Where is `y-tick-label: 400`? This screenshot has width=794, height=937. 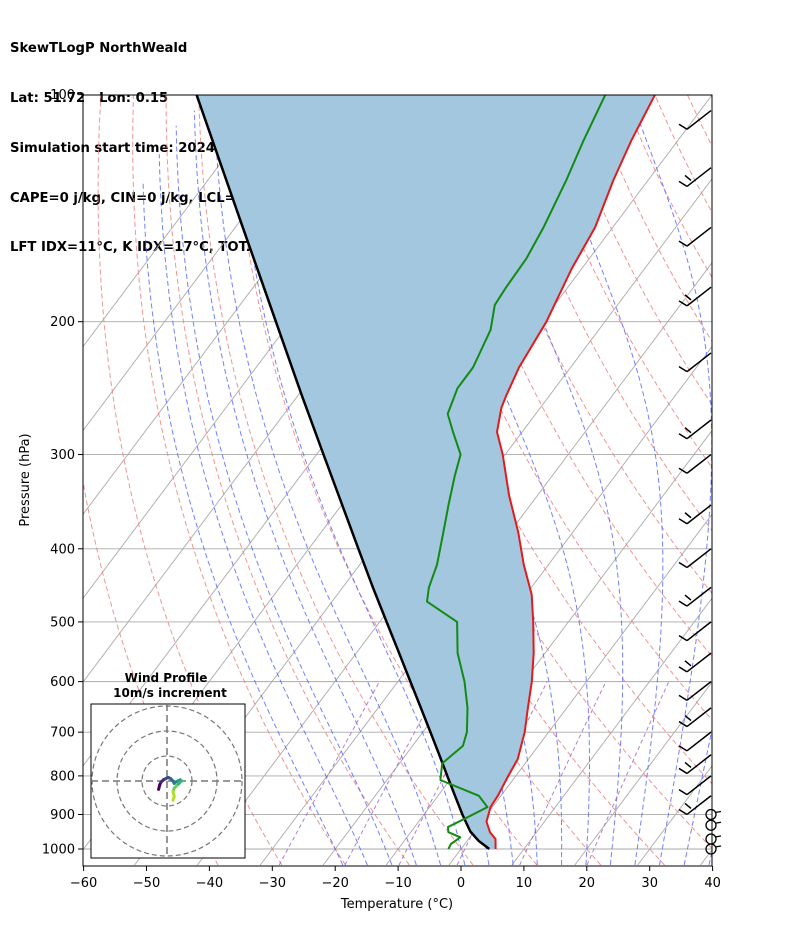
y-tick-label: 400 is located at coordinates (62, 549).